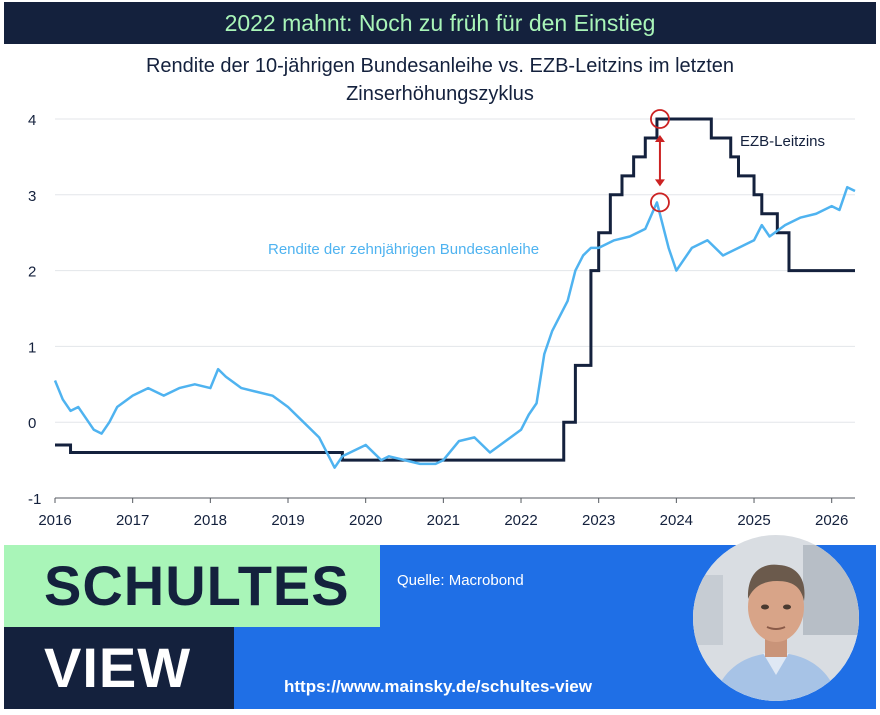 The image size is (880, 715). I want to click on y-tick-label: 4, so click(32, 120).